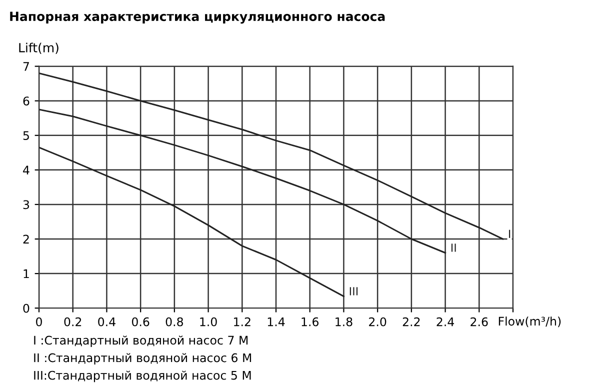  I want to click on y-tick-label: 5, so click(26, 135).